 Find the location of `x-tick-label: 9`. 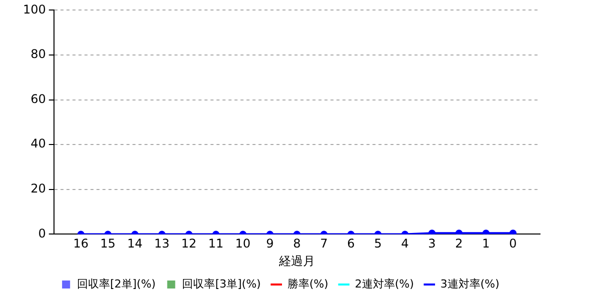

x-tick-label: 9 is located at coordinates (270, 243).